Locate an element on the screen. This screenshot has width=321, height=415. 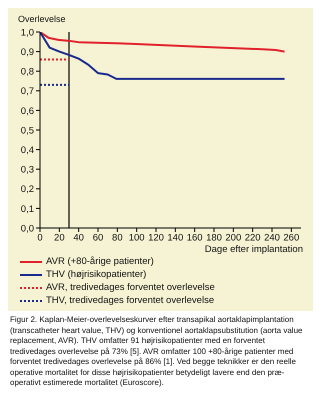
y-tick-label: 0,0 is located at coordinates (27, 228).